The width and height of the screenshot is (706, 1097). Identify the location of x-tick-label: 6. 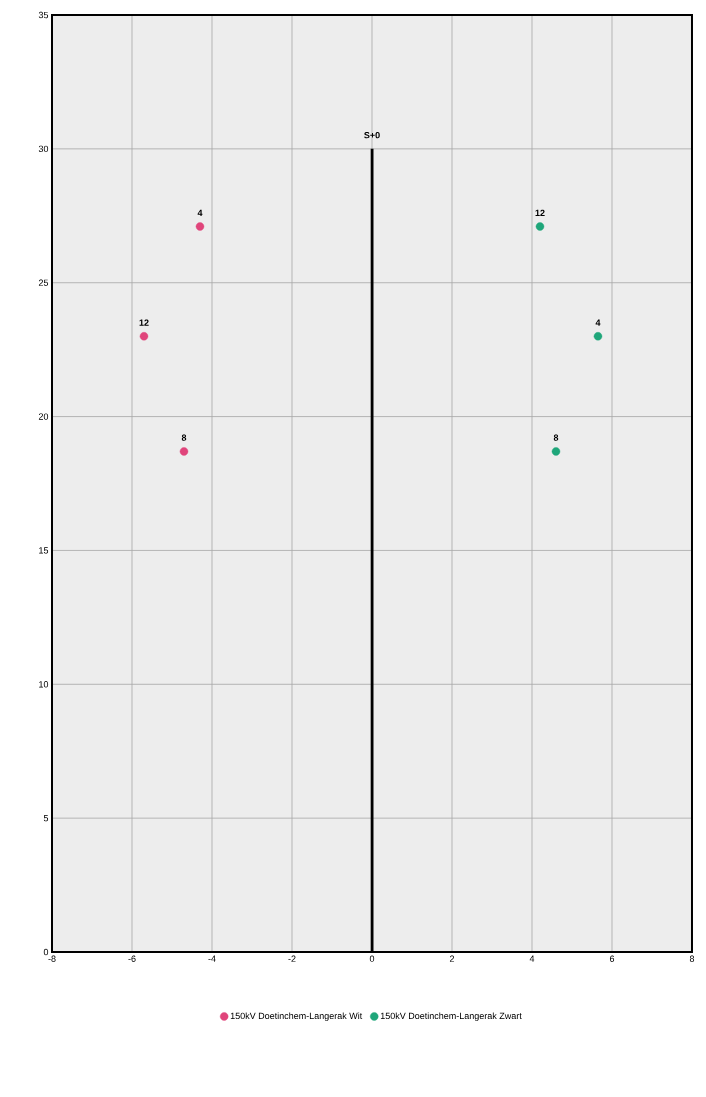
(612, 958).